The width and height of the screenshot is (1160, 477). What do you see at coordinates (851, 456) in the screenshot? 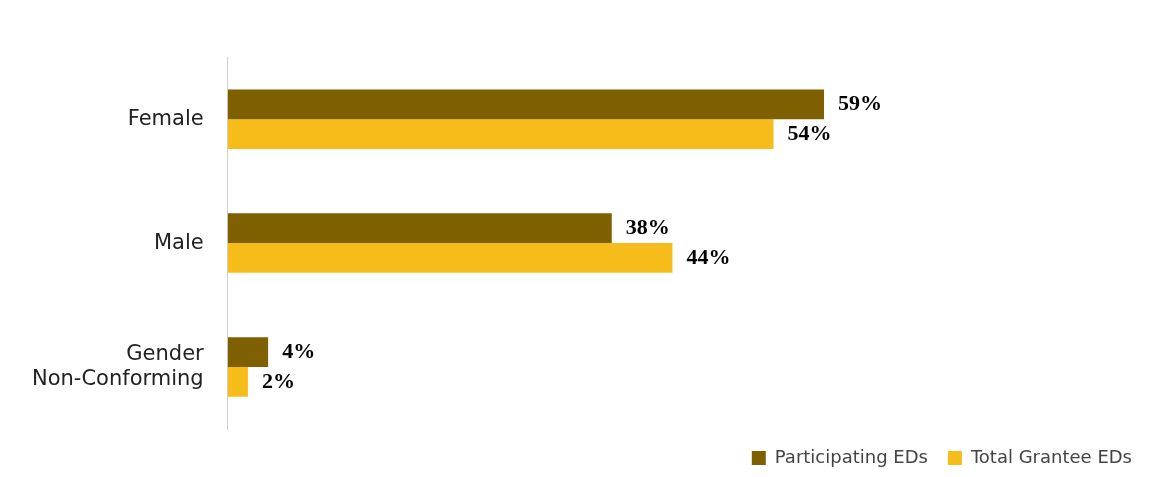
I see `legend-label: Participating EDs` at bounding box center [851, 456].